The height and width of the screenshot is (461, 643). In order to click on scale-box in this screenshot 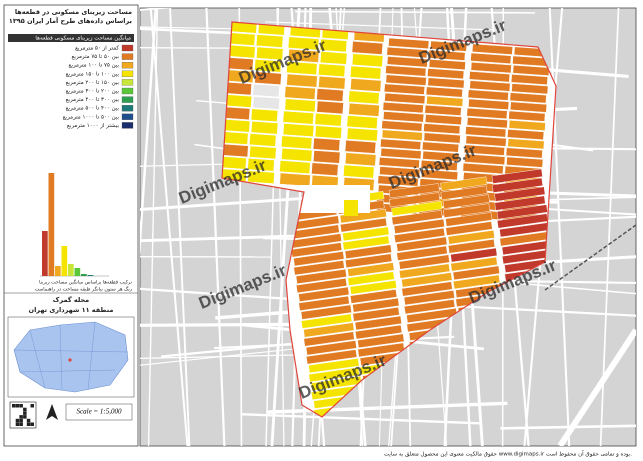, I will do `click(99, 412)`.